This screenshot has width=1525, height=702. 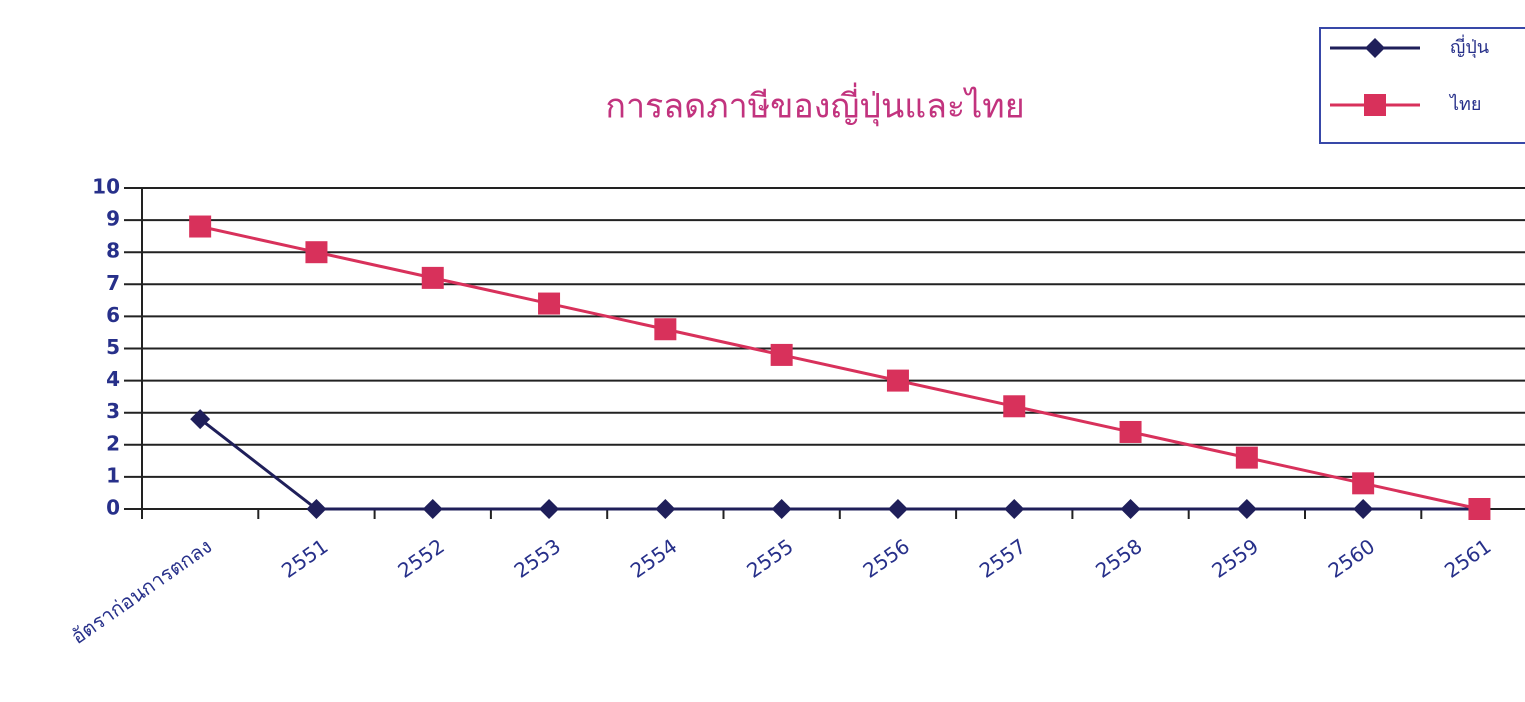 What do you see at coordinates (1469, 46) in the screenshot?
I see `legend-label: ญี่ปุ่น` at bounding box center [1469, 46].